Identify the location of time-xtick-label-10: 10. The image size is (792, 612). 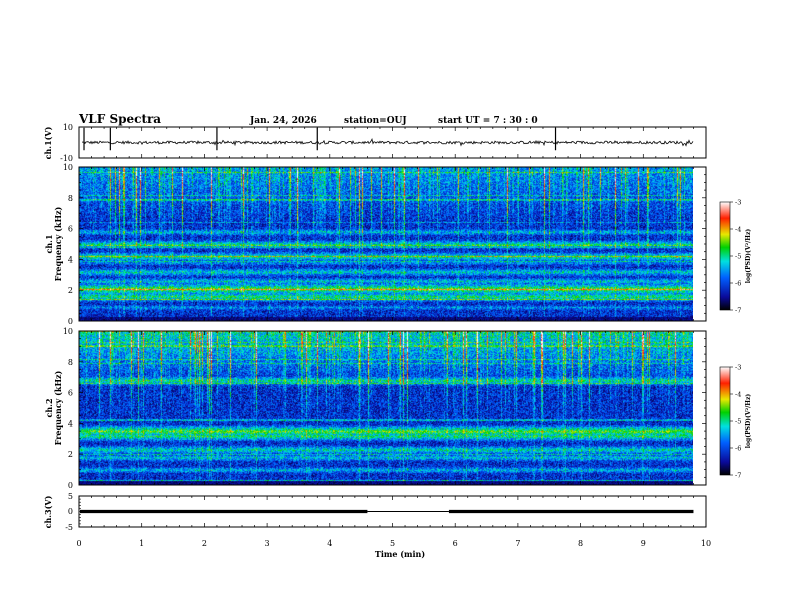
(706, 543).